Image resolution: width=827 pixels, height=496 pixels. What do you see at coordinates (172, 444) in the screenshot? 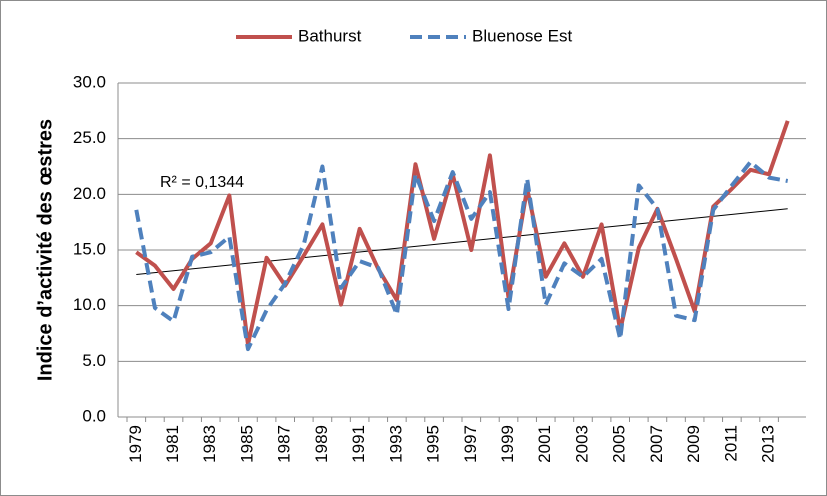
I see `x-tick-label: 1981` at bounding box center [172, 444].